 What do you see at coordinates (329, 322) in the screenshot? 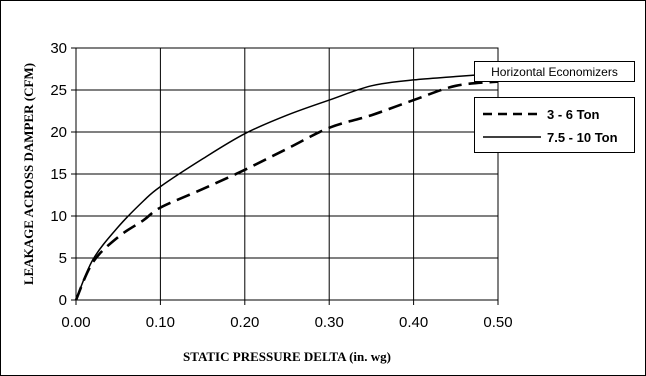
I see `x-tick-label: 0.30` at bounding box center [329, 322].